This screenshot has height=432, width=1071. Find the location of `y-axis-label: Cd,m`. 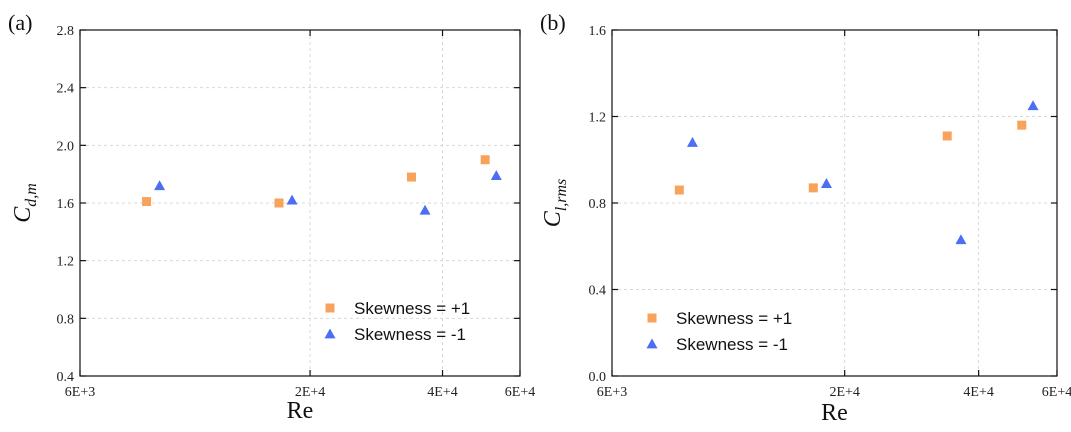

y-axis-label: Cd,m is located at coordinates (25, 203).